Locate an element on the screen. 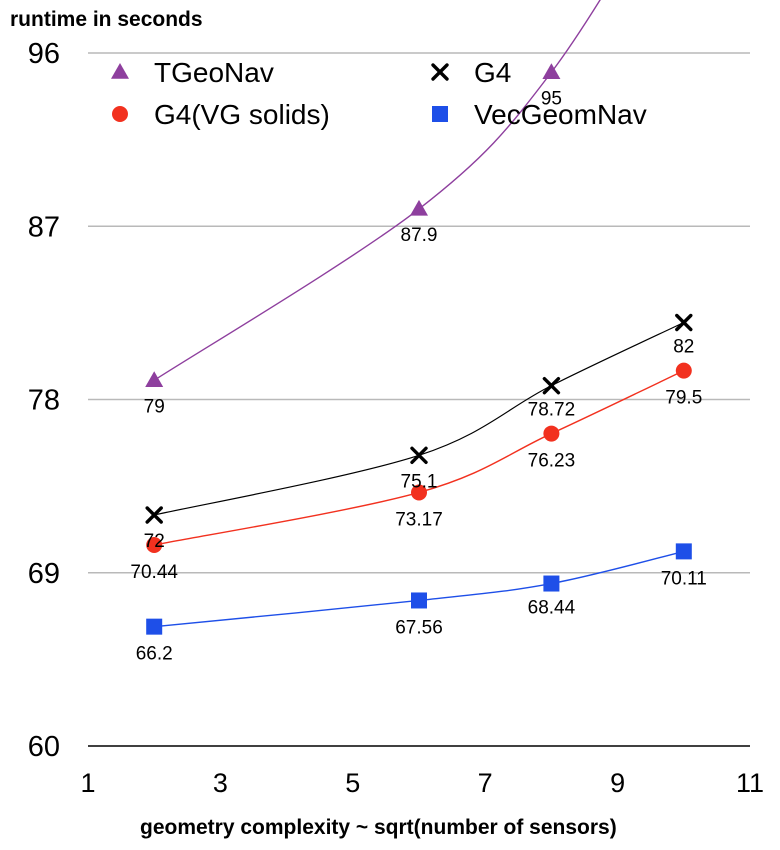 The height and width of the screenshot is (850, 780). data-label: 72 is located at coordinates (154, 541).